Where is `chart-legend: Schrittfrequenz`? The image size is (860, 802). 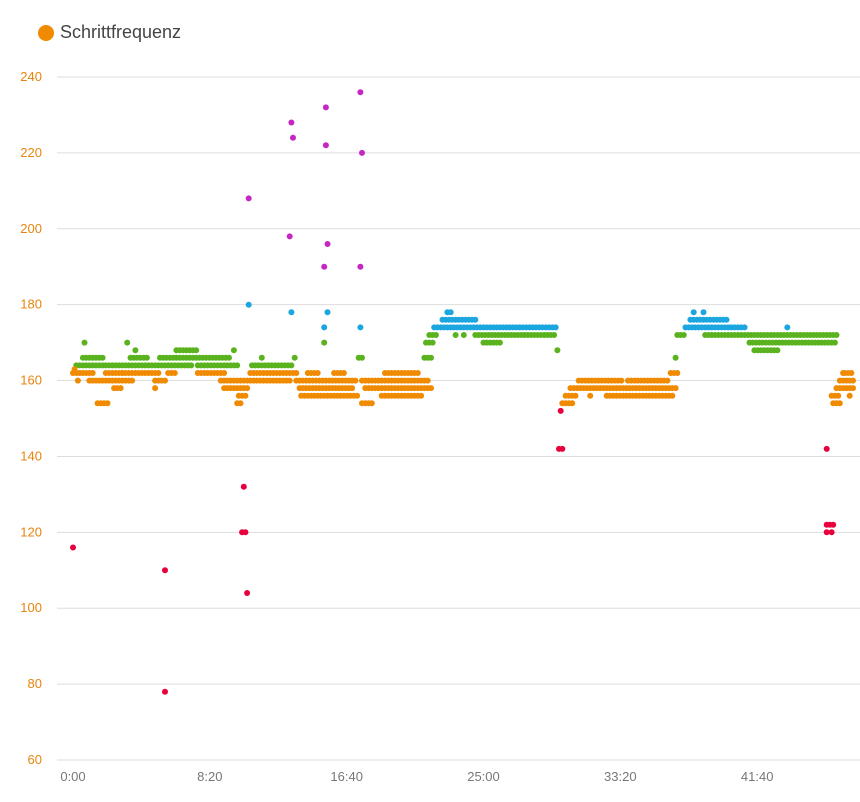
chart-legend: Schrittfrequenz is located at coordinates (109, 32).